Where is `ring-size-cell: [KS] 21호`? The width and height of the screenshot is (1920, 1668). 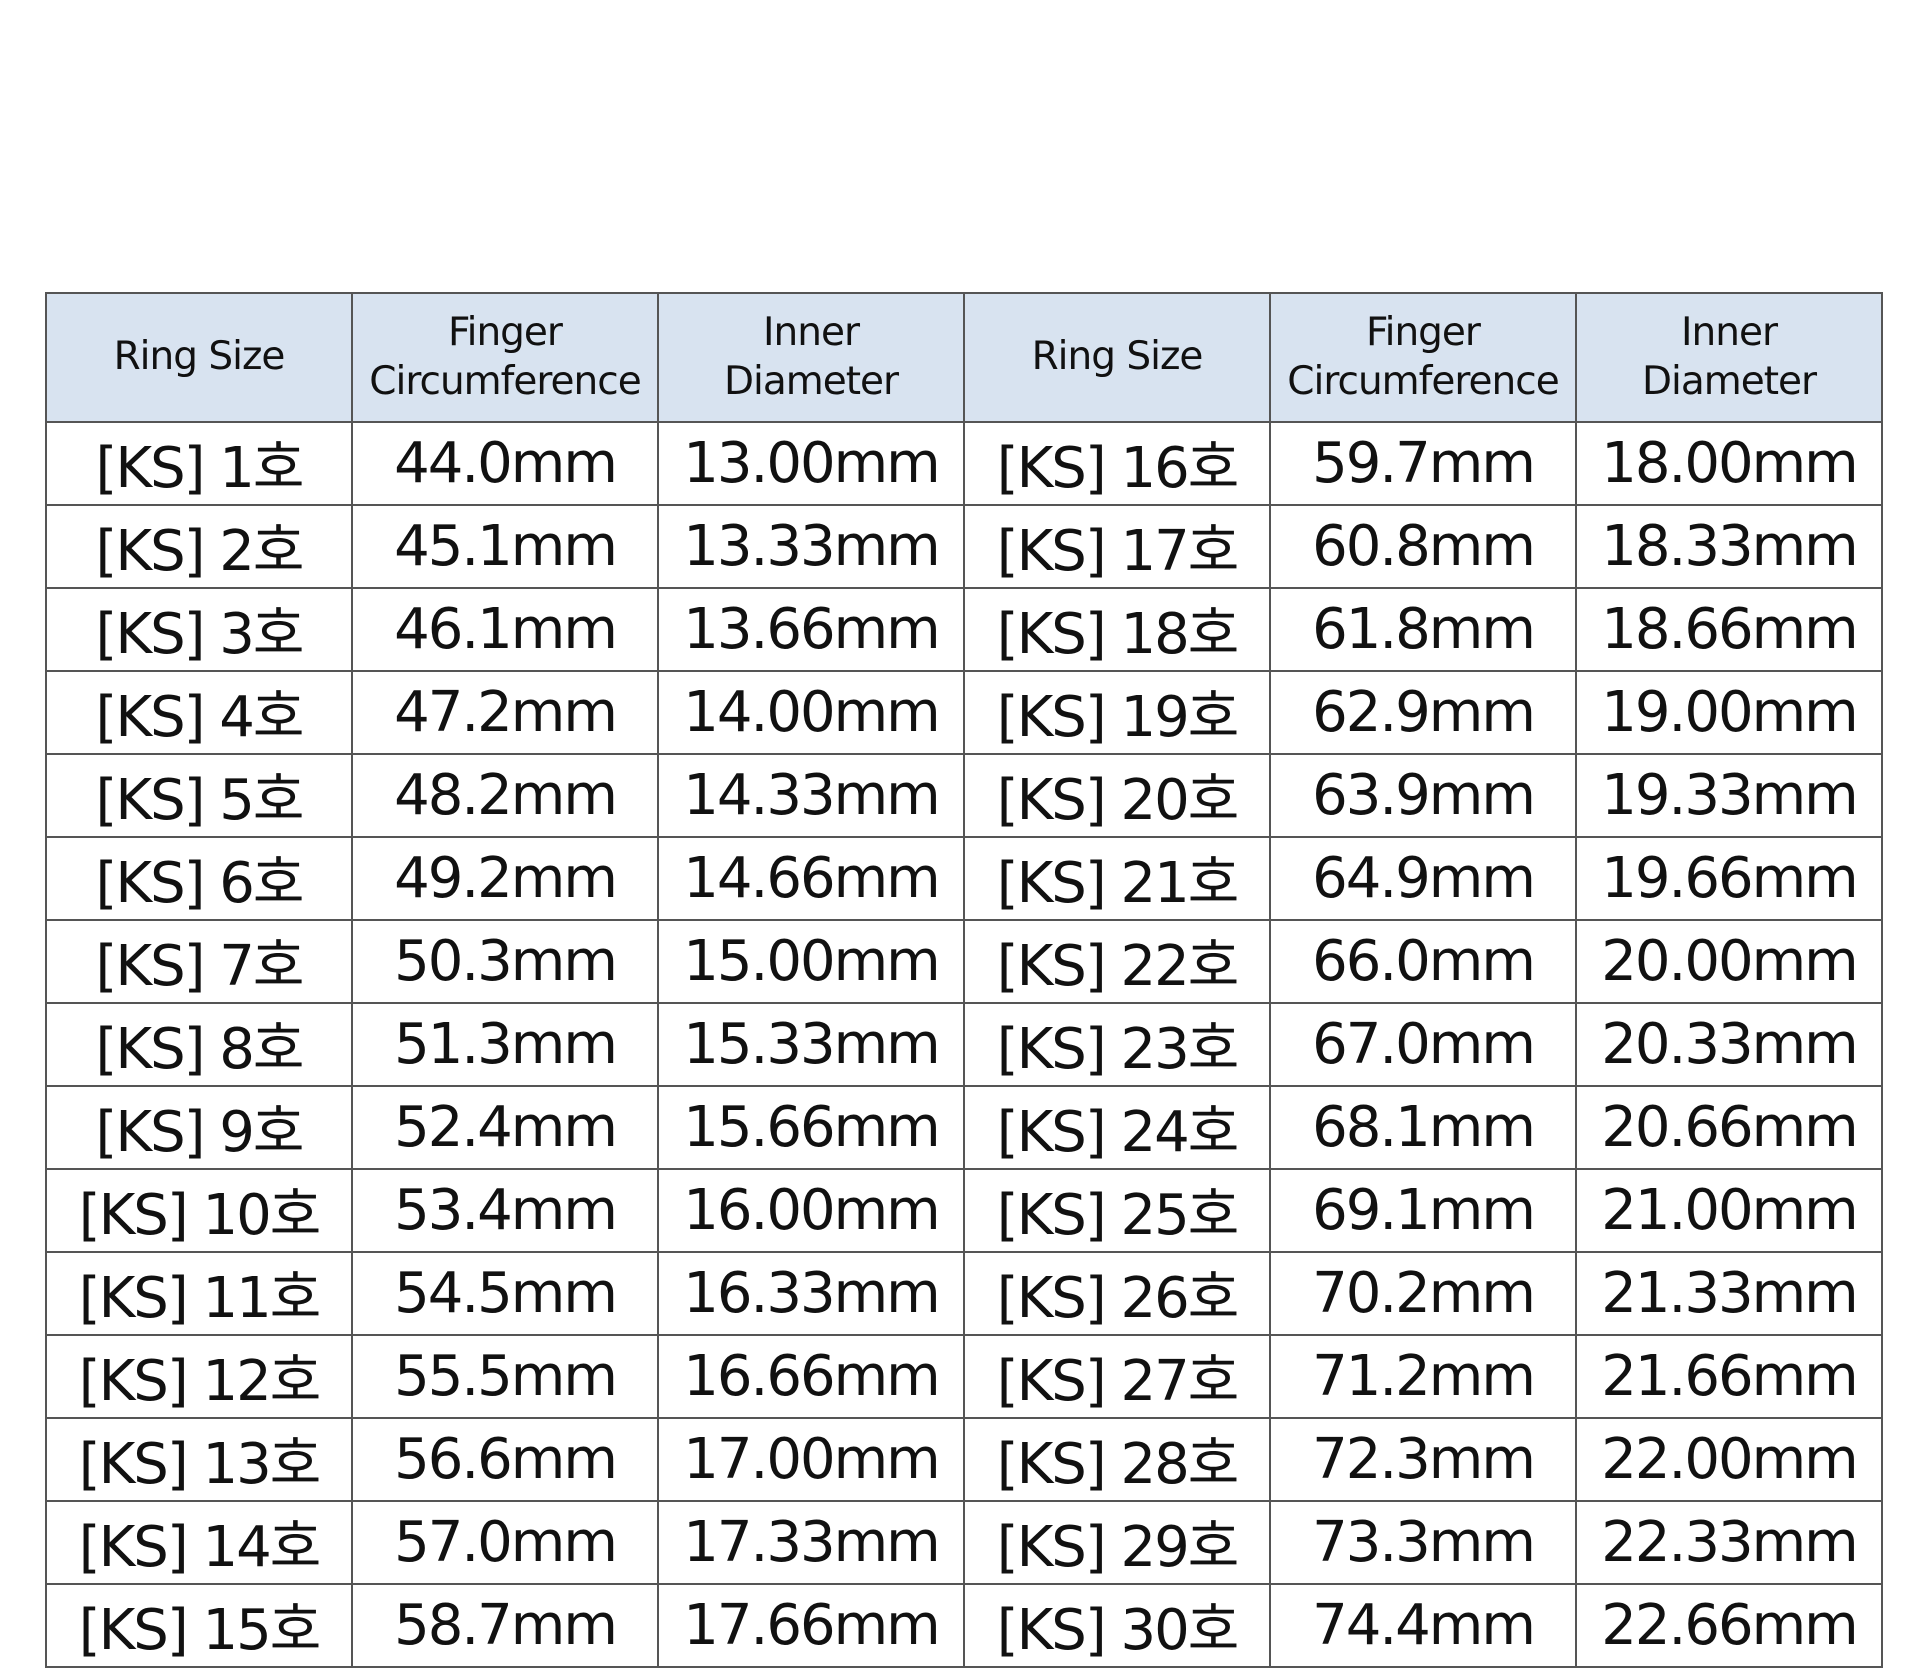 ring-size-cell: [KS] 21호 is located at coordinates (1117, 878).